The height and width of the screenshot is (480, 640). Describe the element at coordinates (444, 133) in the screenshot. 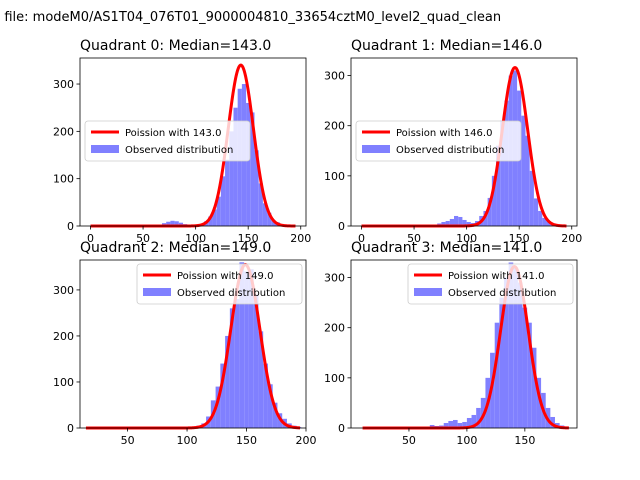

I see `legend-label-poisson: Poission with 146.0` at that location.